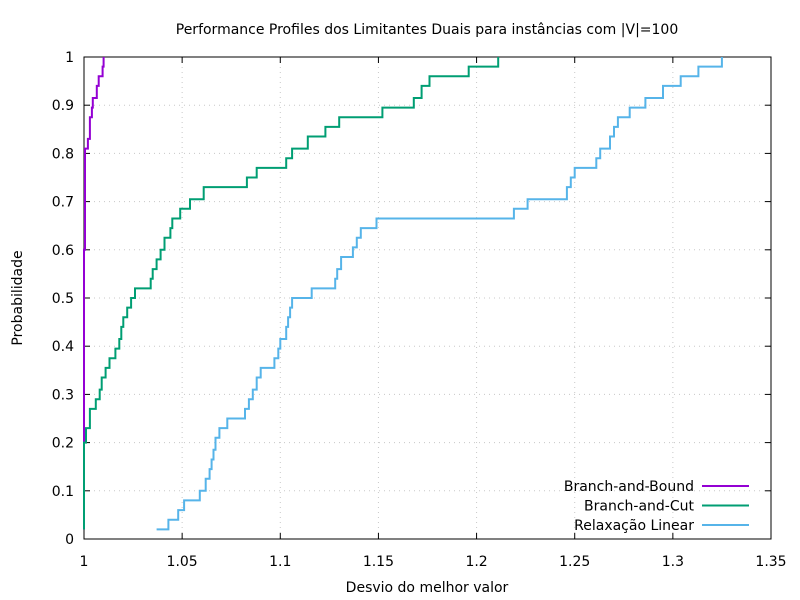  Describe the element at coordinates (770, 562) in the screenshot. I see `x-tick-label: 1.35` at that location.